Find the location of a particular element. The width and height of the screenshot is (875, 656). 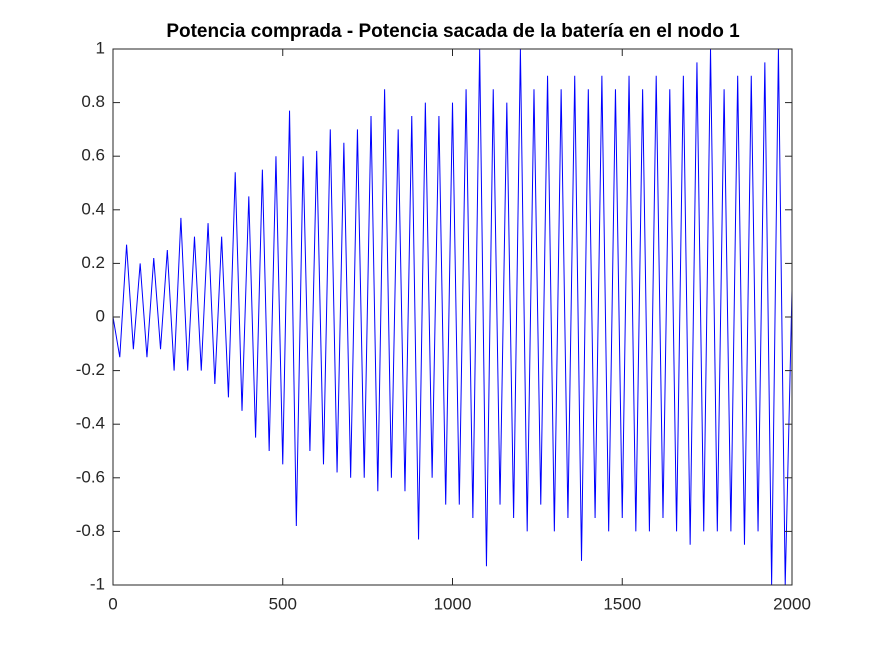

y-tick-label: -1 is located at coordinates (97, 583).